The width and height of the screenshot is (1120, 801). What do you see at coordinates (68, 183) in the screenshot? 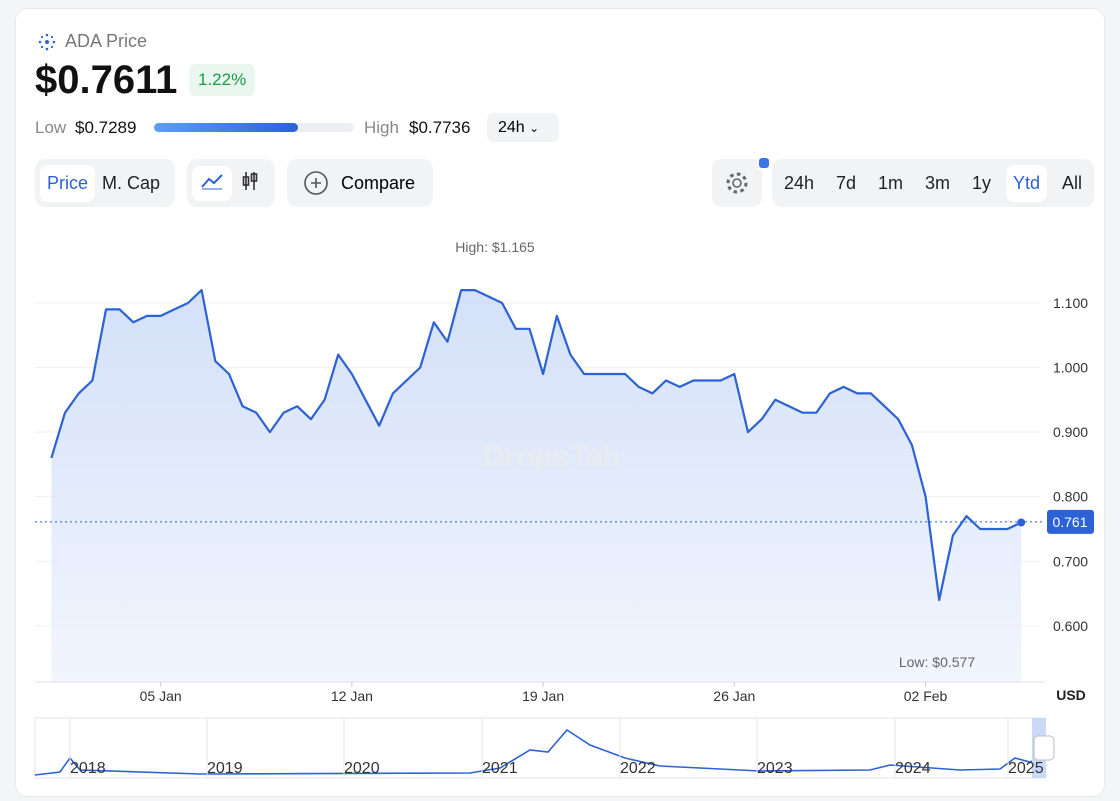
I see `metric-tab: Price` at bounding box center [68, 183].